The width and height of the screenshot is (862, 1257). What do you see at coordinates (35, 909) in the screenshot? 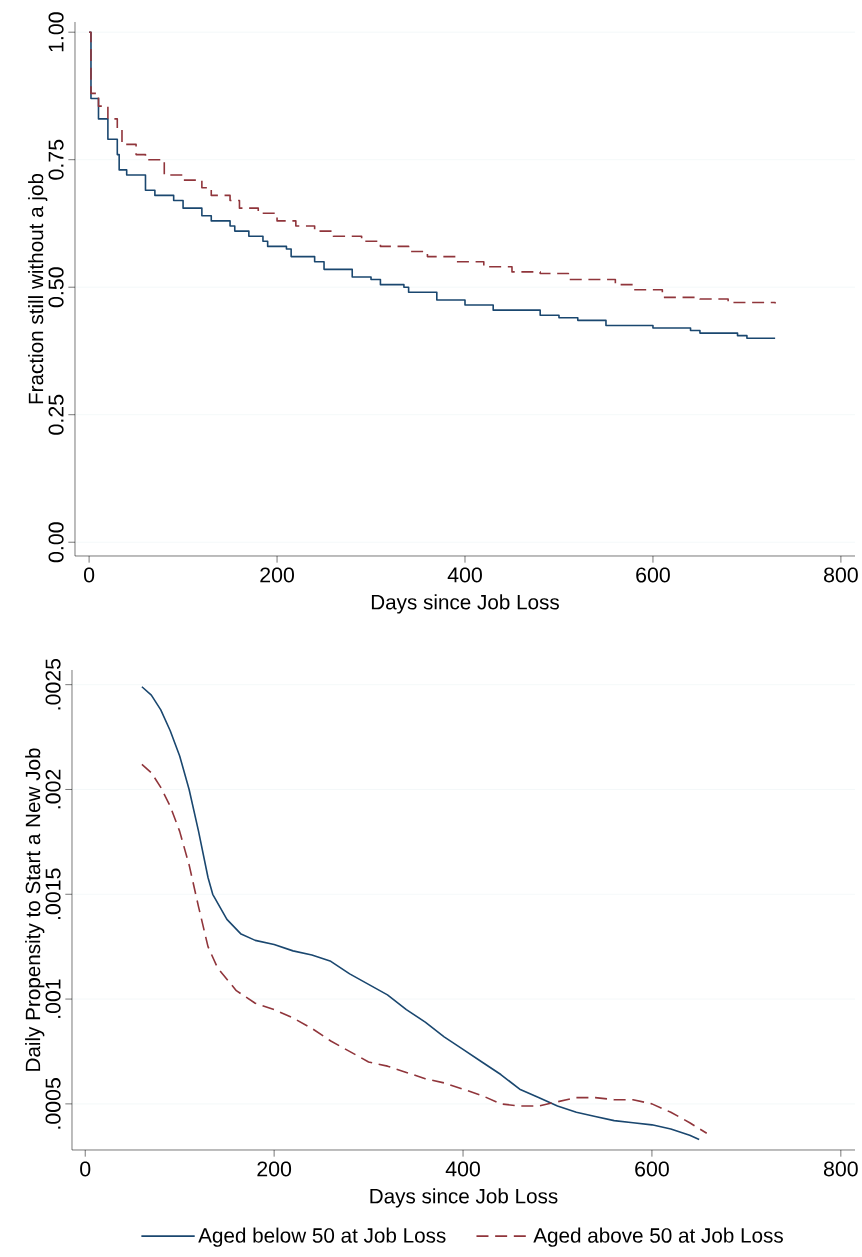
I see `y-axis-title: Daily Propensity to Start a New Job` at bounding box center [35, 909].